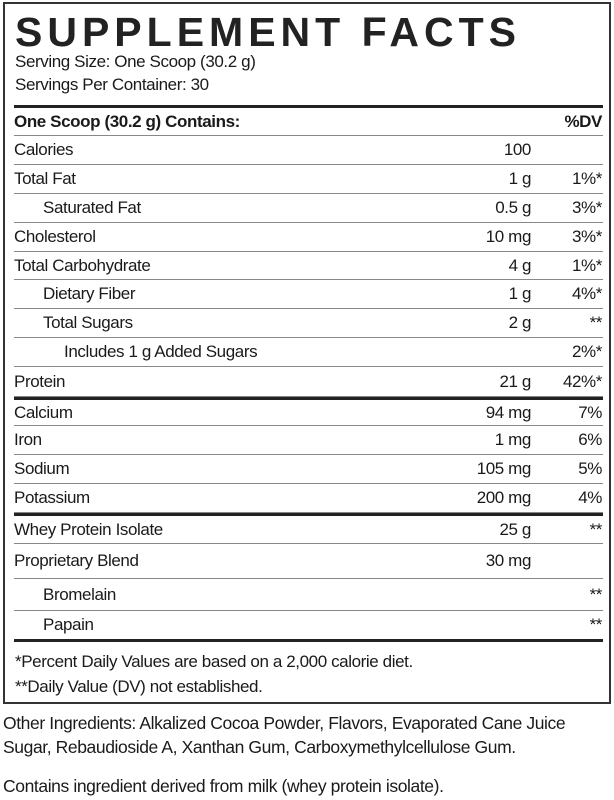 The image size is (614, 800). Describe the element at coordinates (52, 497) in the screenshot. I see `nutrient-name: Potassium` at that location.